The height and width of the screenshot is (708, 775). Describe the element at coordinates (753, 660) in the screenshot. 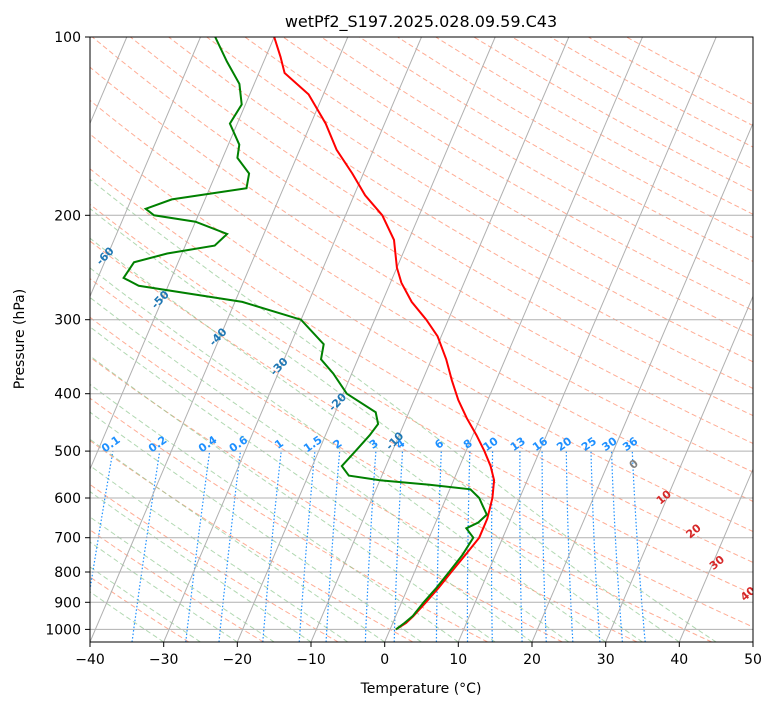

I see `x-tick-label: 50` at that location.